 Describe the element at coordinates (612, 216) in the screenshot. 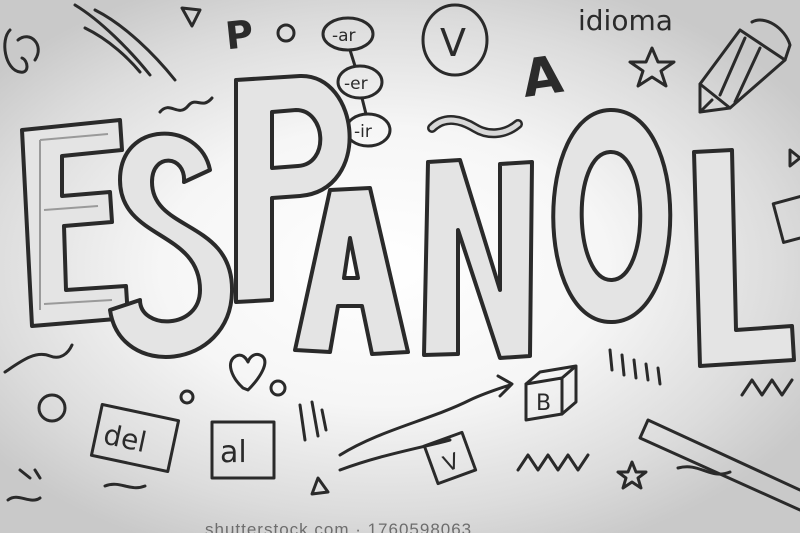

I see `letter-o` at that location.